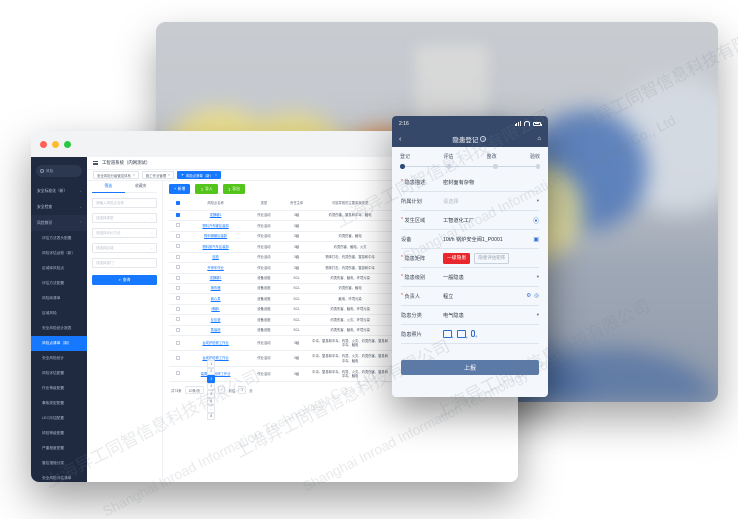 This screenshot has height=519, width=738. Describe the element at coordinates (457, 258) in the screenshot. I see `hazard-level-tag: 一级隐患` at that location.